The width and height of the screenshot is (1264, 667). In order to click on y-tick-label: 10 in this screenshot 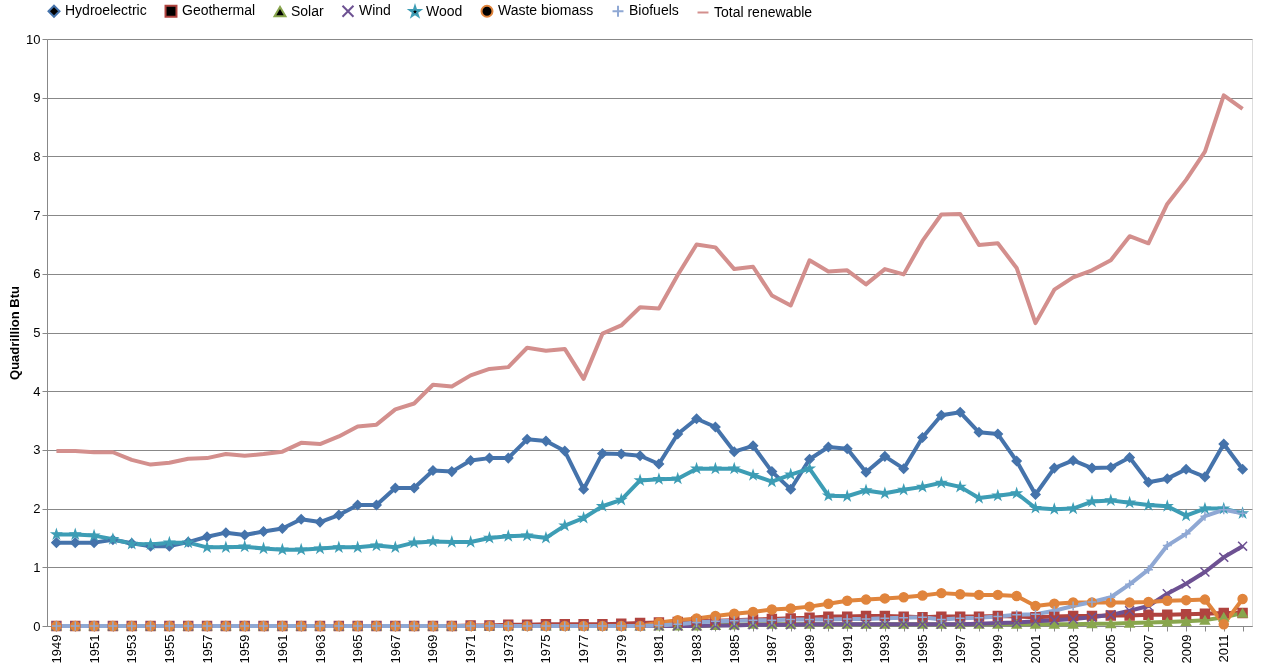, I will do `click(33, 39)`.